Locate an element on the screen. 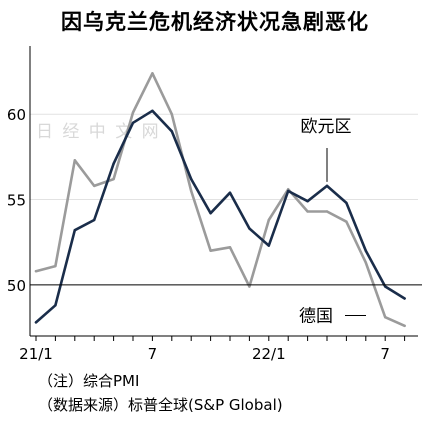 The width and height of the screenshot is (430, 422). chart-title: 因乌克兰危机经济状况急剧恶化 is located at coordinates (215, 22).